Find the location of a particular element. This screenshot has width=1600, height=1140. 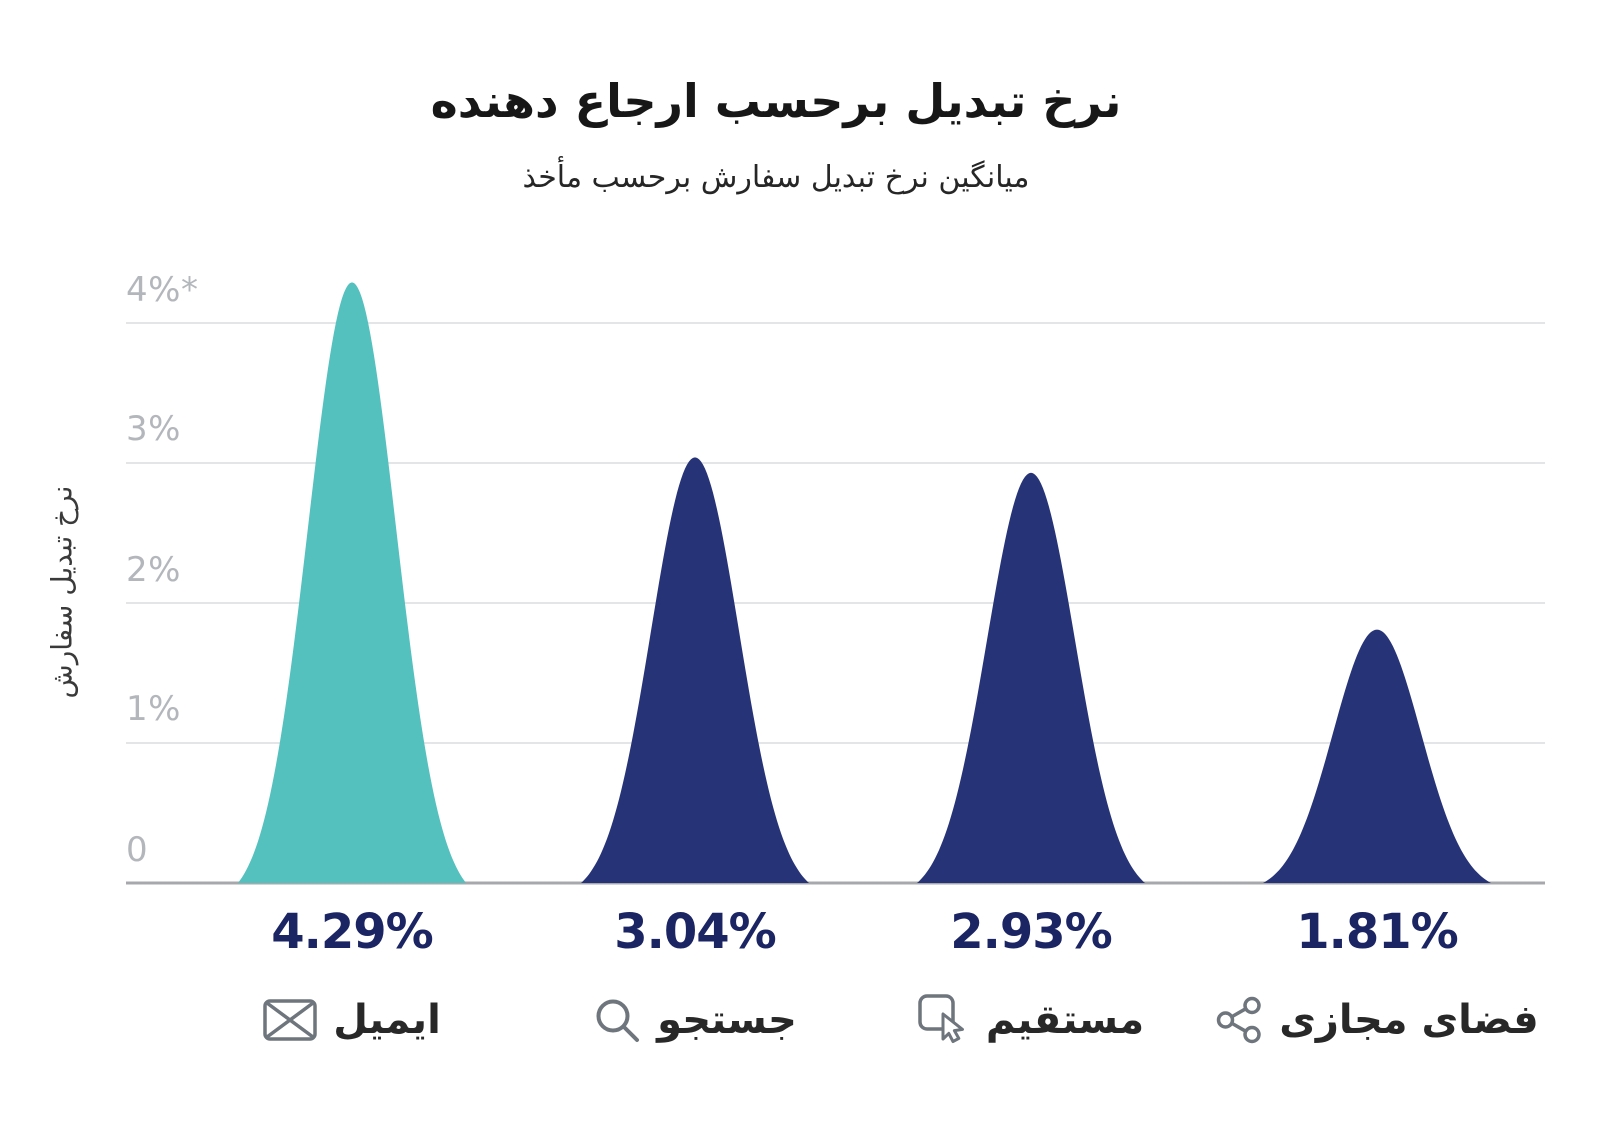

chart-subtitle: میانگین نرخ تبدیل سفارش برحسب مأخذ is located at coordinates (776, 177).